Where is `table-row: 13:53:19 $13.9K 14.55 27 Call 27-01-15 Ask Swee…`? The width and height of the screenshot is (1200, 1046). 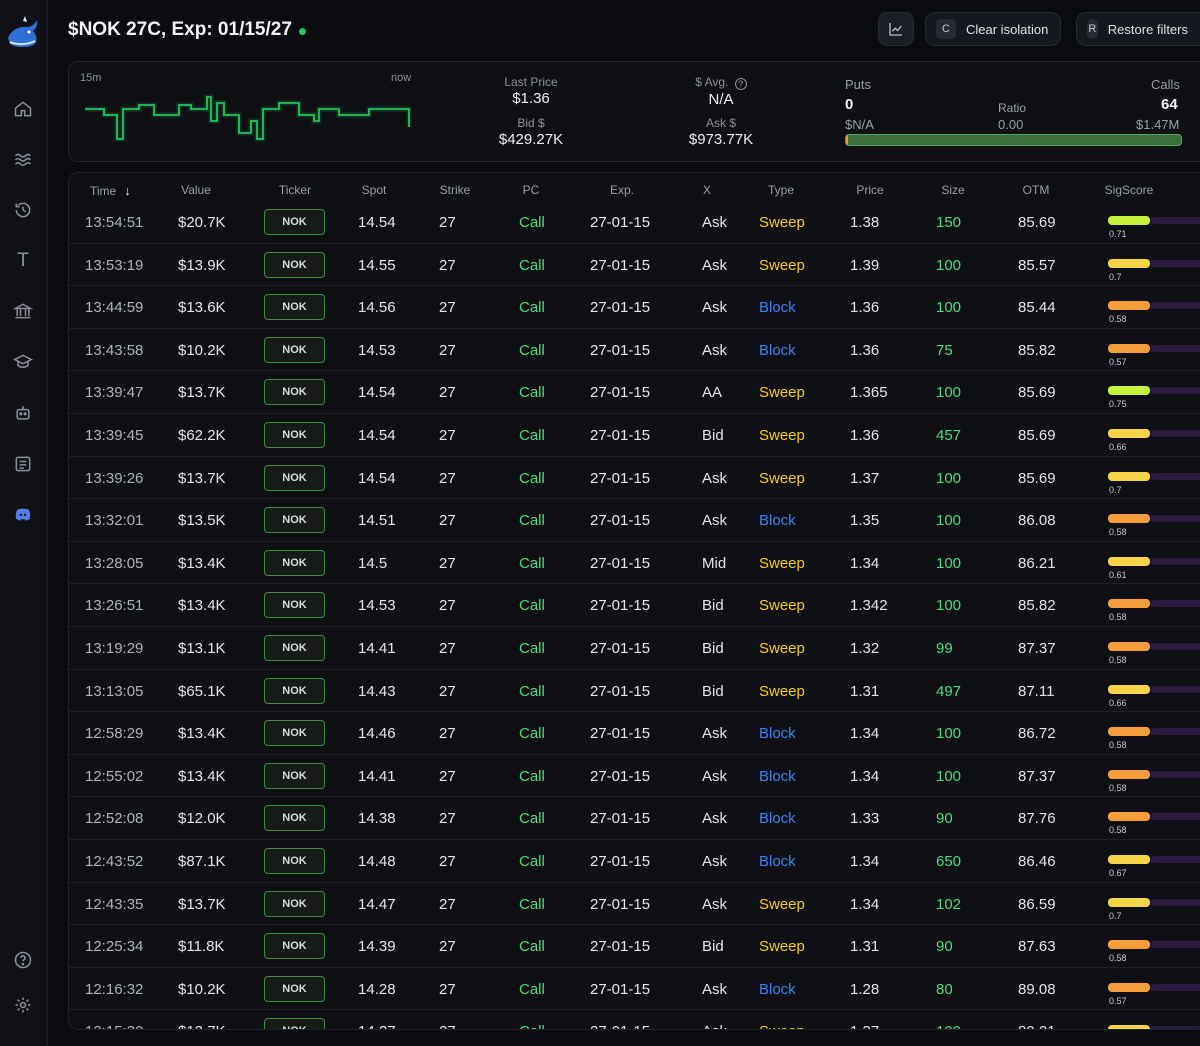 table-row: 13:53:19 $13.9K 14.55 27 Call 27-01-15 Ask Swee… is located at coordinates (634, 265).